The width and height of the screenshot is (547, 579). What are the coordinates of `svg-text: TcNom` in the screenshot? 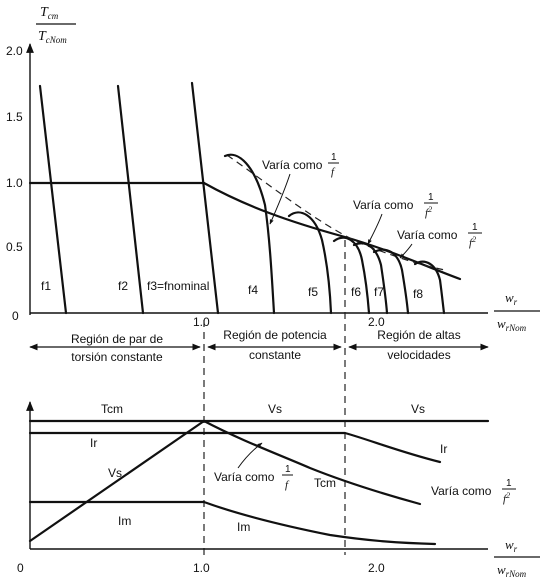 It's located at (52, 37).